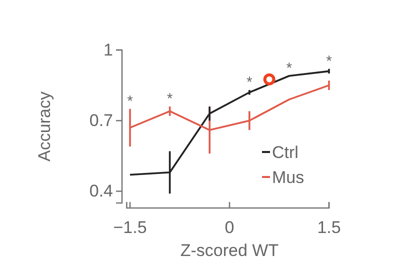 The width and height of the screenshot is (410, 276). What do you see at coordinates (229, 250) in the screenshot?
I see `x-axis-title: Z-scored WT` at bounding box center [229, 250].